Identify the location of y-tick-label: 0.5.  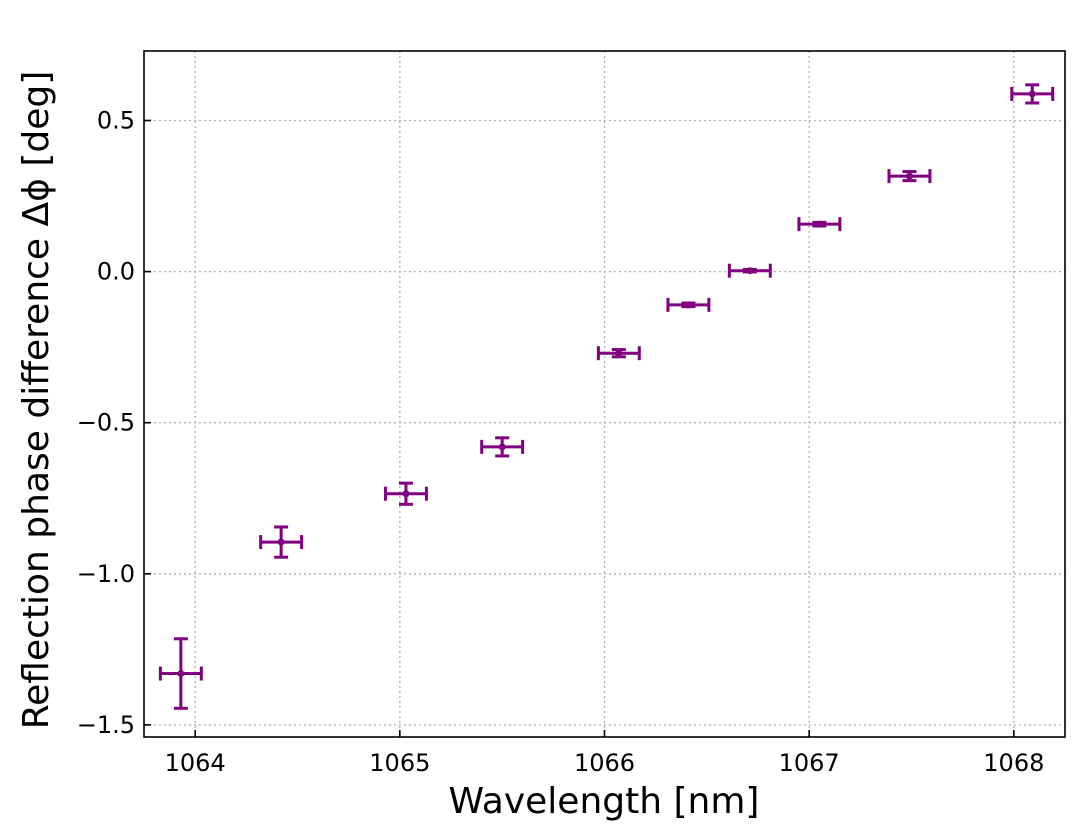
(116, 121).